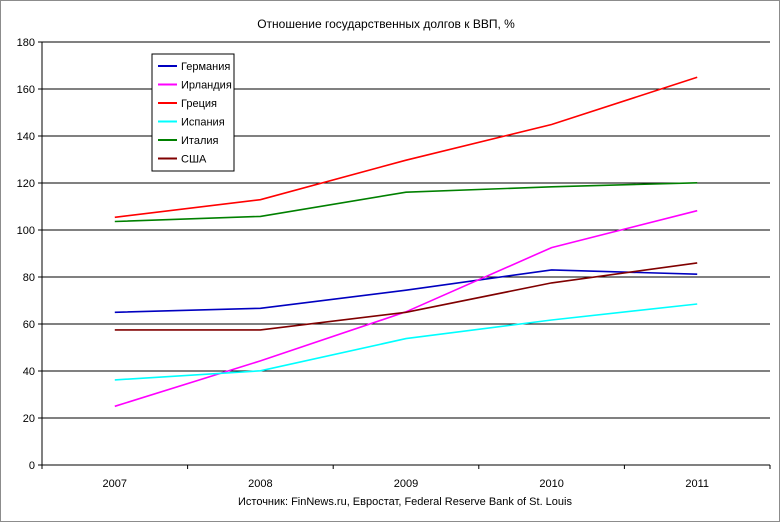  What do you see at coordinates (26, 43) in the screenshot?
I see `y-tick-label: 180` at bounding box center [26, 43].